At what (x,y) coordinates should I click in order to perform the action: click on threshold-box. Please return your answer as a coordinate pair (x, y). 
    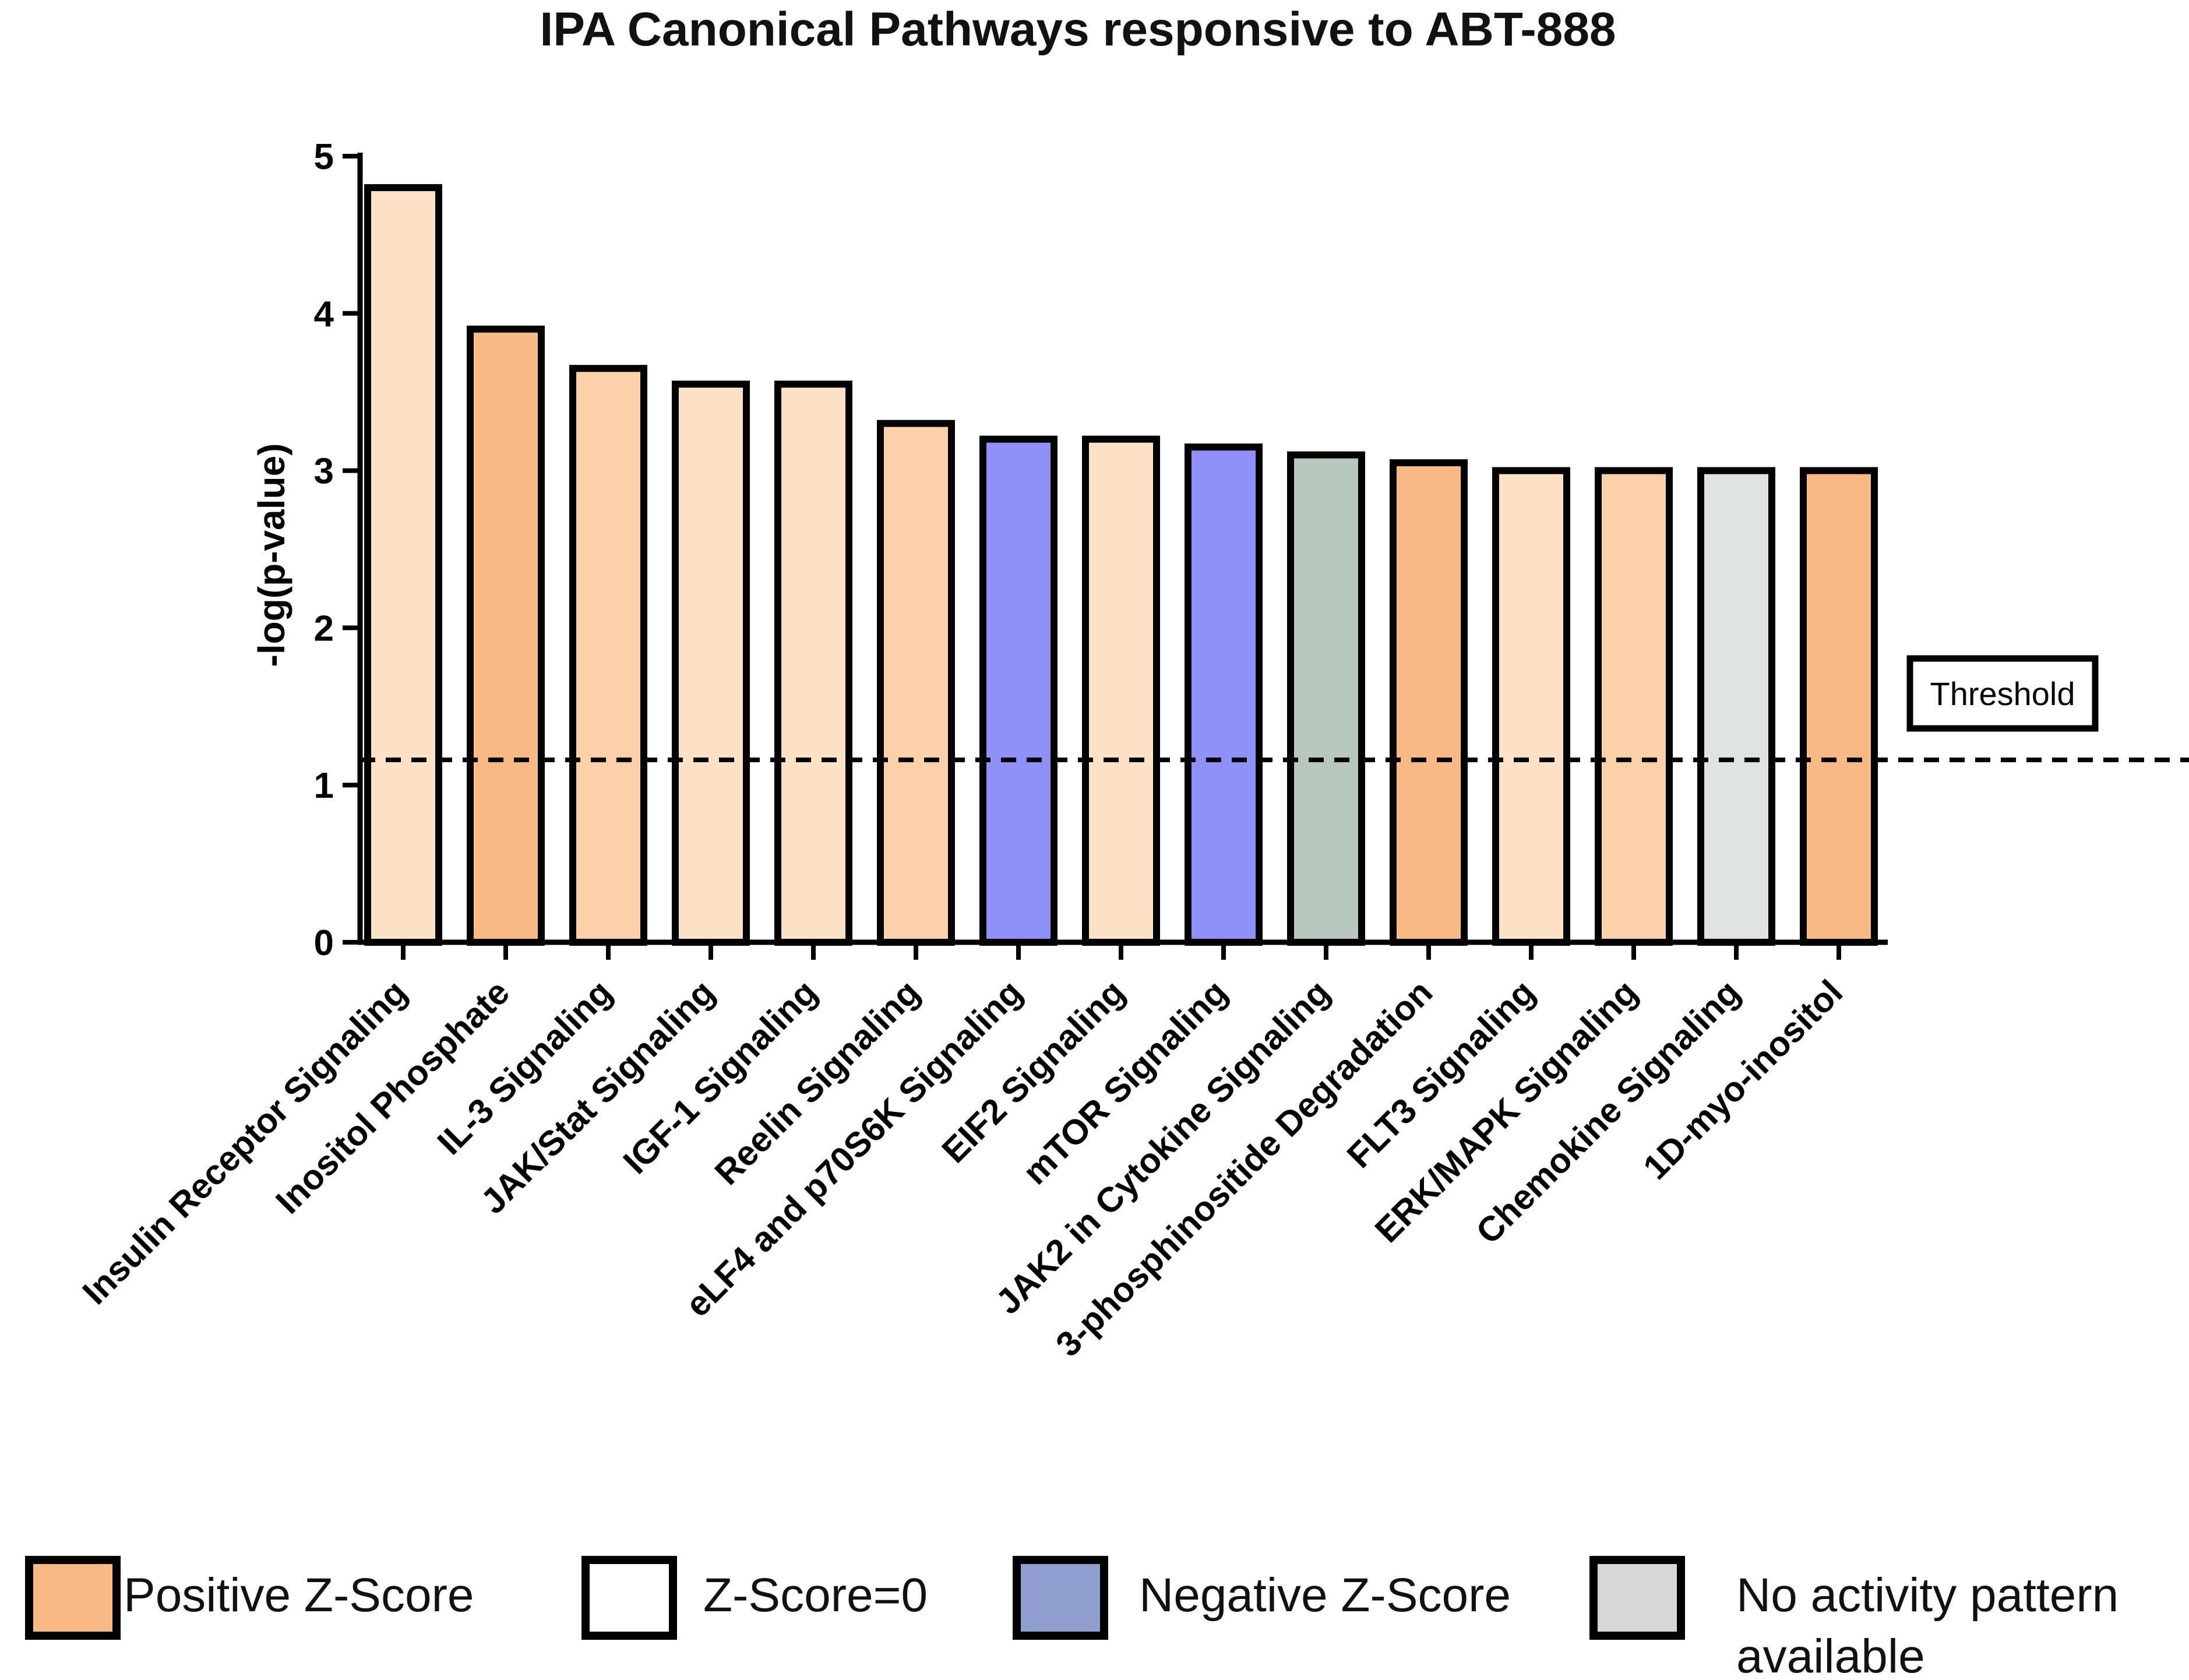
    Looking at the image, I should click on (2002, 693).